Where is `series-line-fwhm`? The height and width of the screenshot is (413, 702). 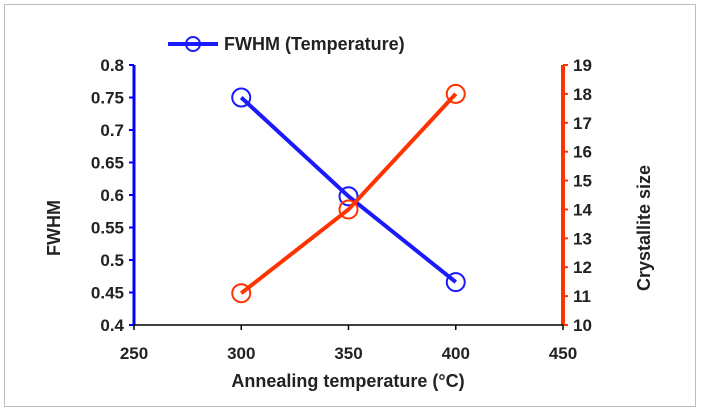
series-line-fwhm is located at coordinates (348, 190).